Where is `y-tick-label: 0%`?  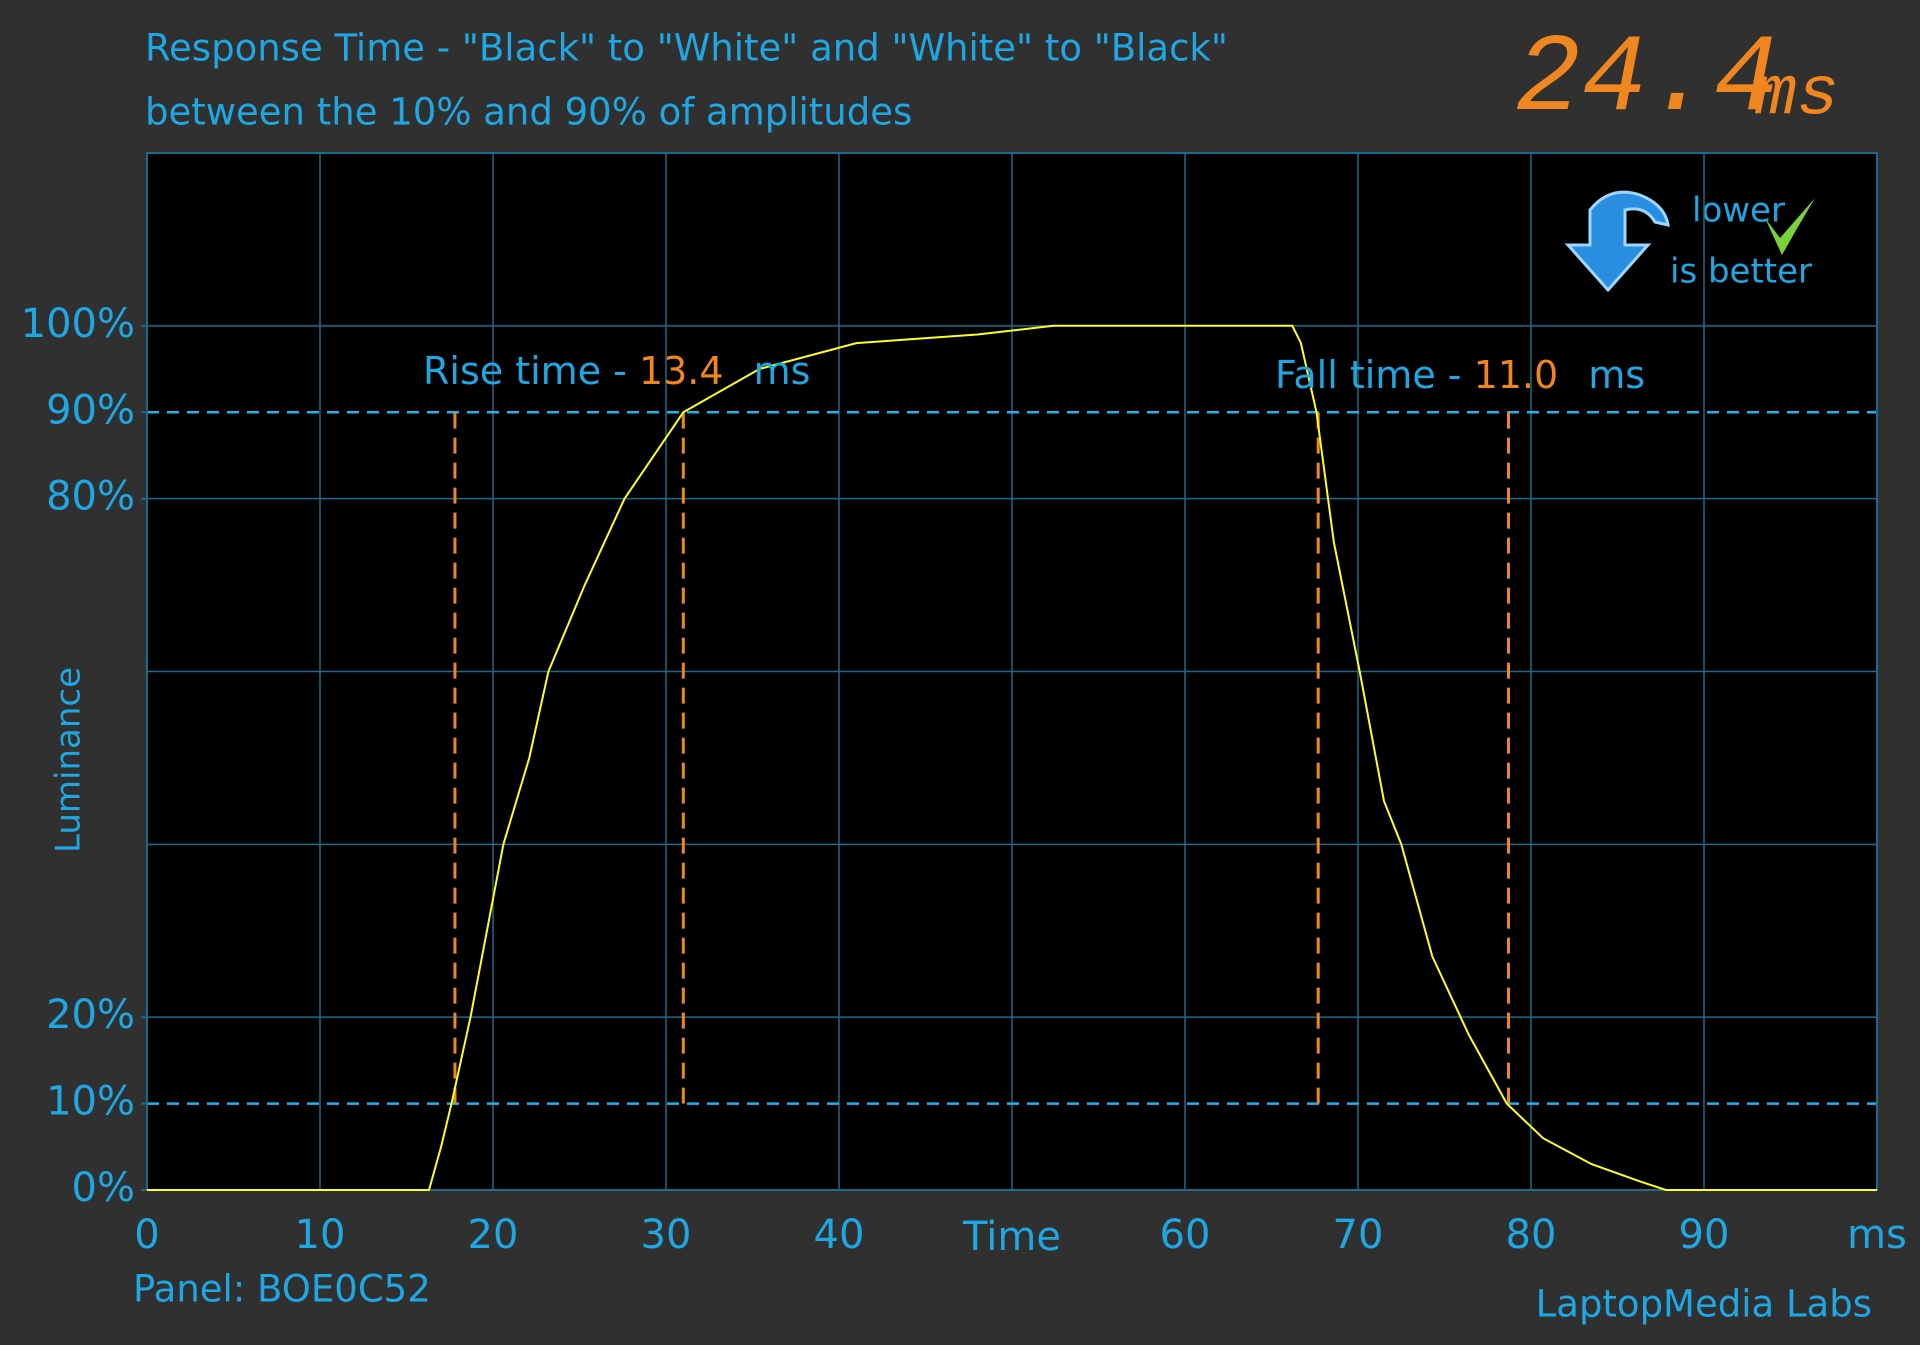 y-tick-label: 0% is located at coordinates (103, 1188).